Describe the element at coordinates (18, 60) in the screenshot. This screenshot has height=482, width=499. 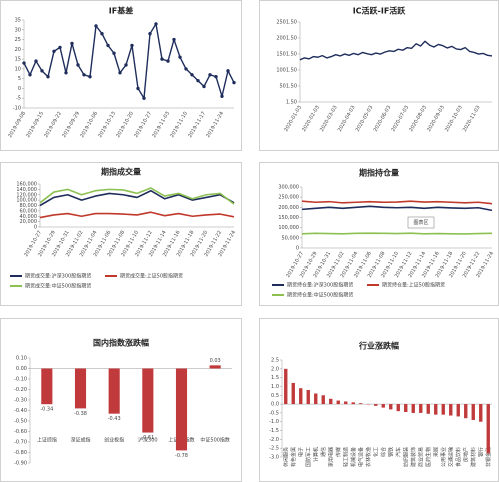
I see `y-tick-label: 15` at that location.